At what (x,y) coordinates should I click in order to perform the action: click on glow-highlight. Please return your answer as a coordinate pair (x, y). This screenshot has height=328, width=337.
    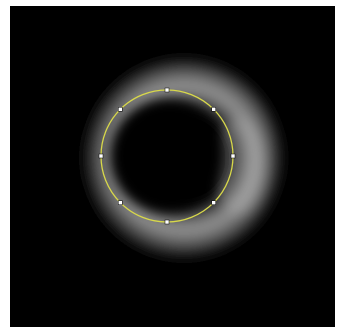
    Looking at the image, I should click on (238, 166).